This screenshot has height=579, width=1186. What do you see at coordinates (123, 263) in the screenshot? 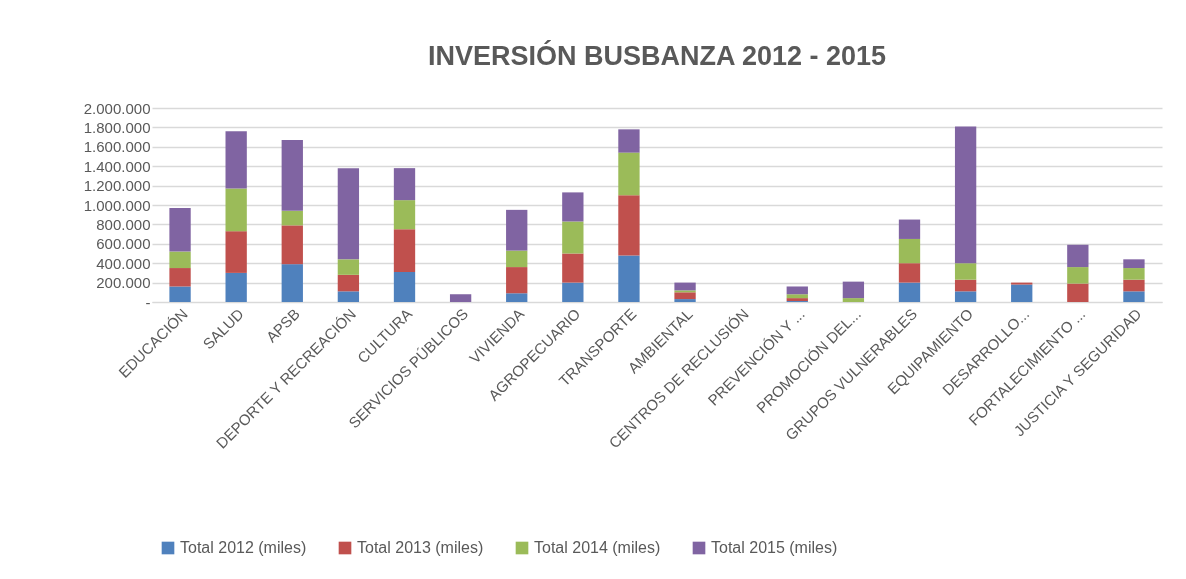
I see `y-tick-label: 400.000` at bounding box center [123, 263].